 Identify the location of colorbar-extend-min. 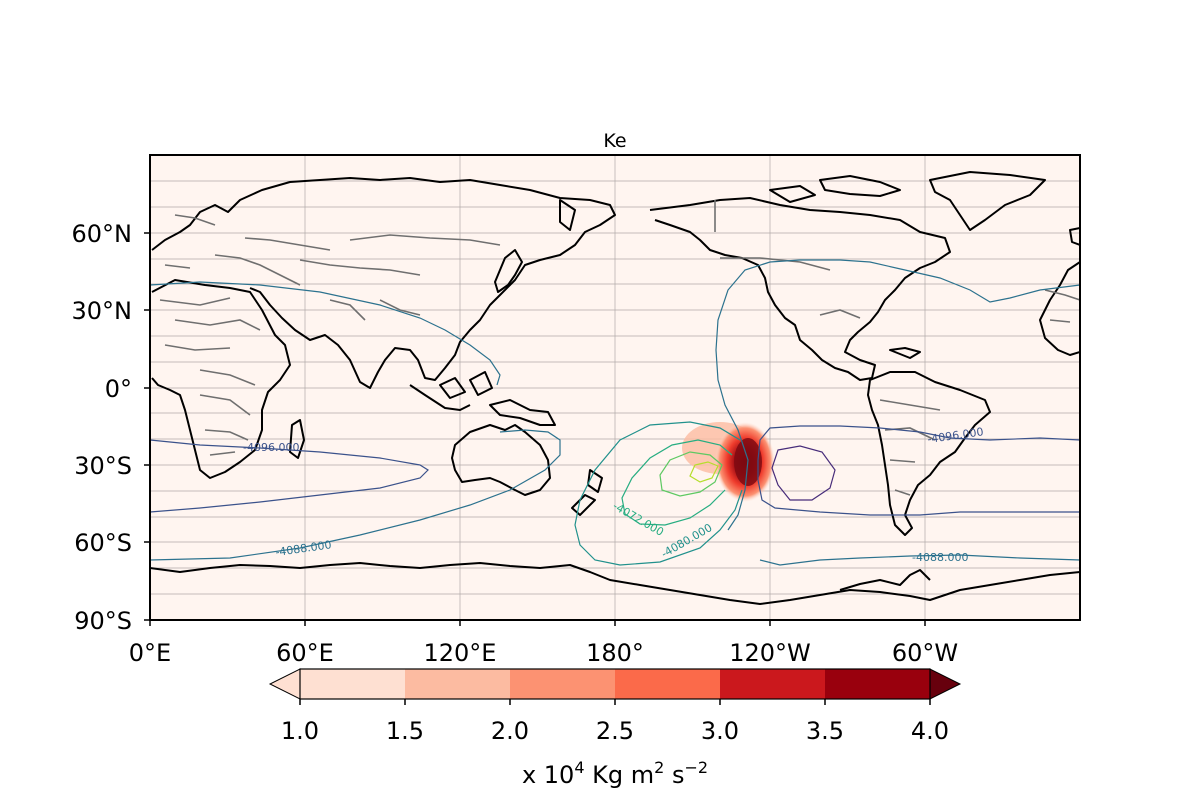
(284, 684).